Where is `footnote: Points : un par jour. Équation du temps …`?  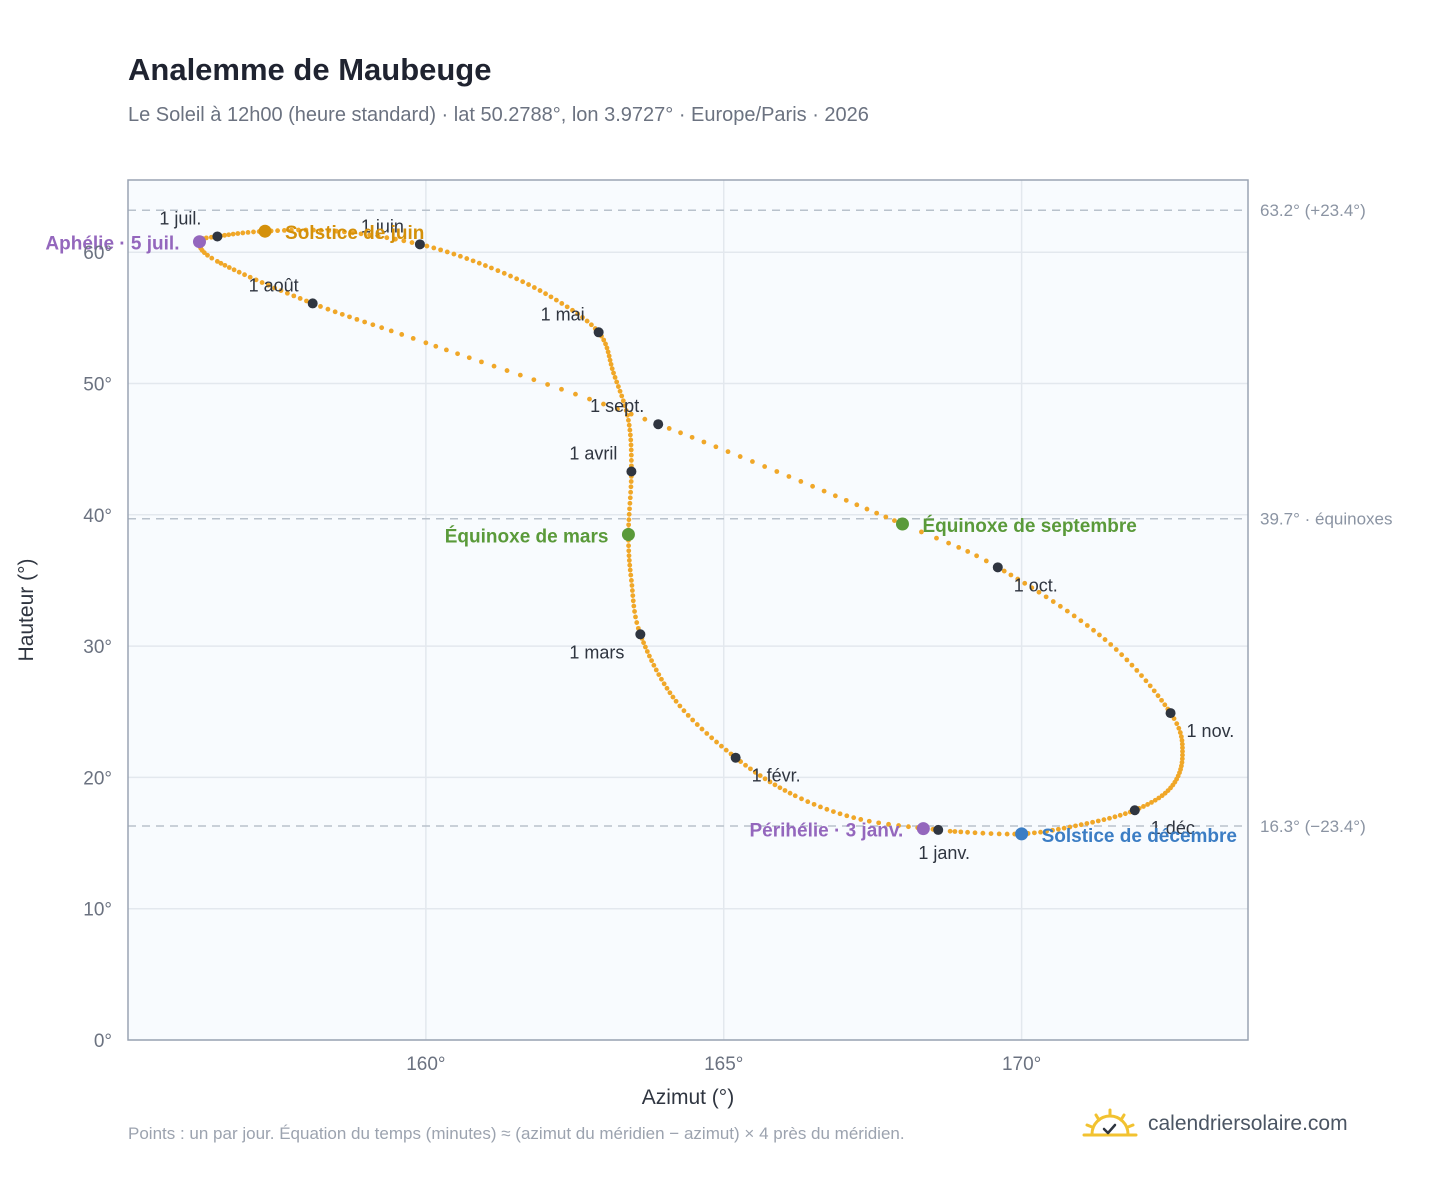
footnote: Points : un par jour. Équation du temps … is located at coordinates (516, 1133).